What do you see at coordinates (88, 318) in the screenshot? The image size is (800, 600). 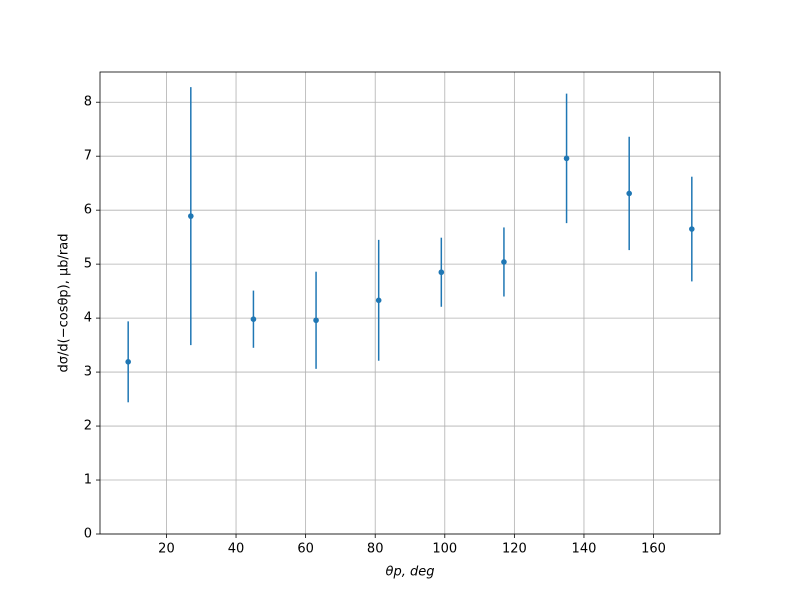 I see `y-tick-label: 4` at bounding box center [88, 318].